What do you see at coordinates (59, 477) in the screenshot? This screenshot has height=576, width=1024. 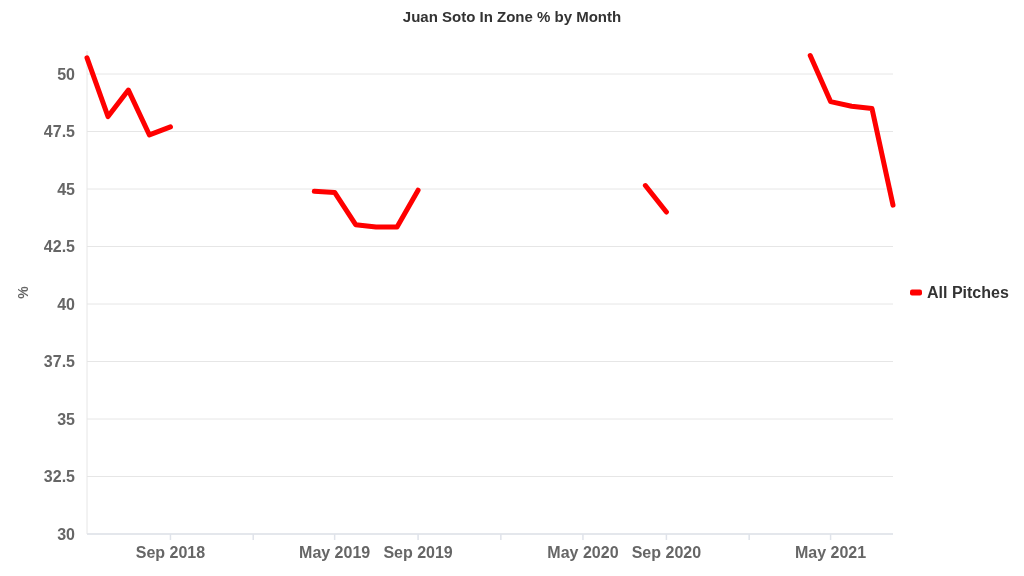 I see `y-tick-label: 32.5` at bounding box center [59, 477].